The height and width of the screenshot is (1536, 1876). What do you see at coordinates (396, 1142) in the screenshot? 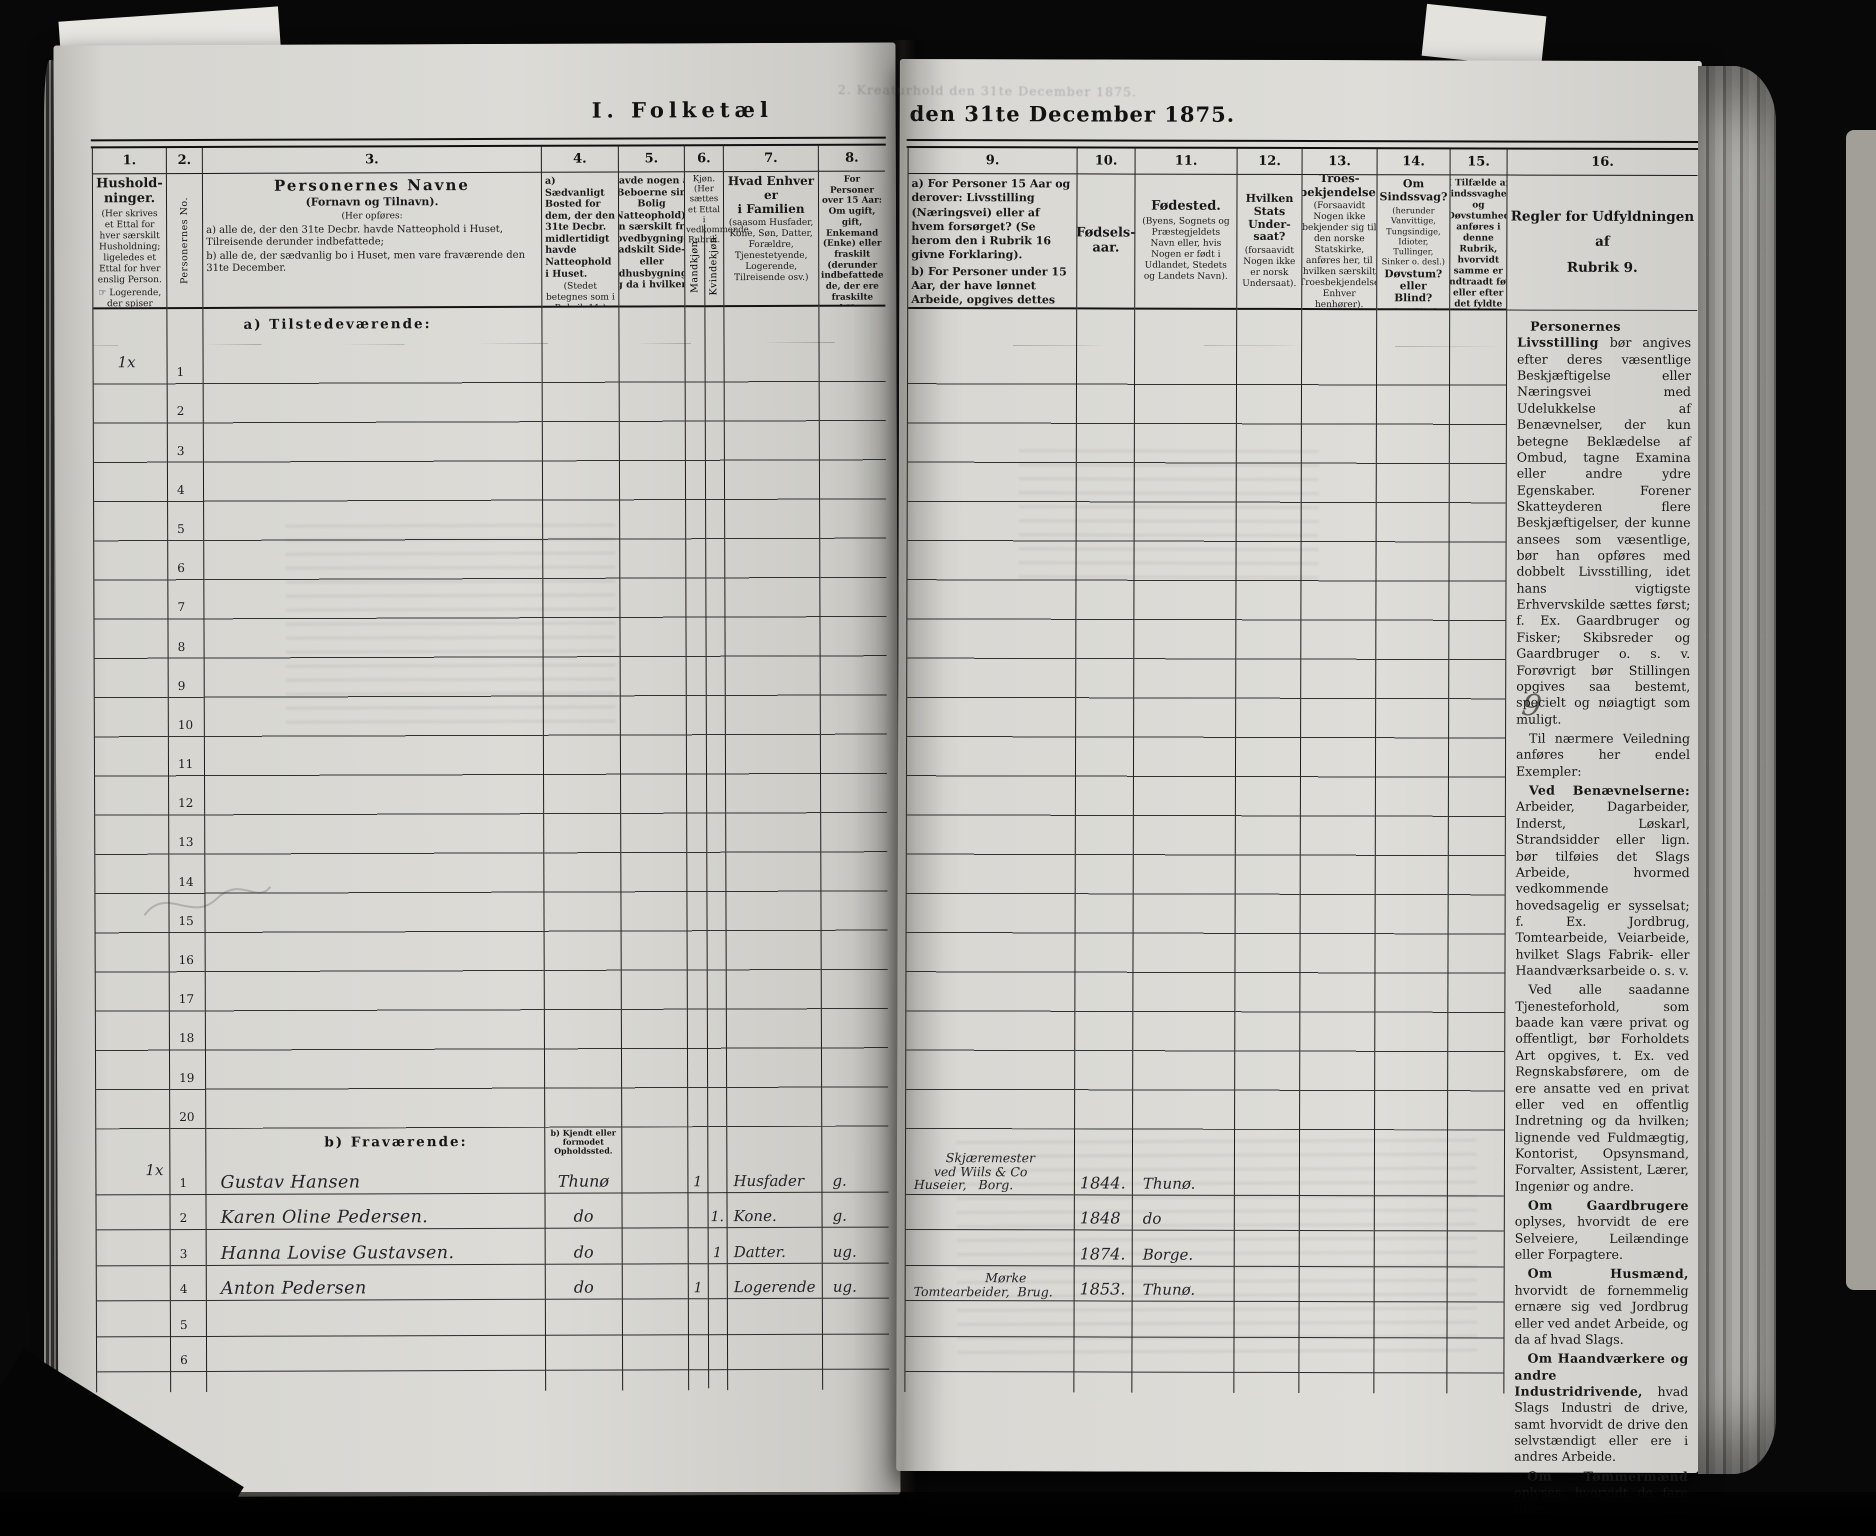
I see `section-b-label: b) Fraværende:` at bounding box center [396, 1142].